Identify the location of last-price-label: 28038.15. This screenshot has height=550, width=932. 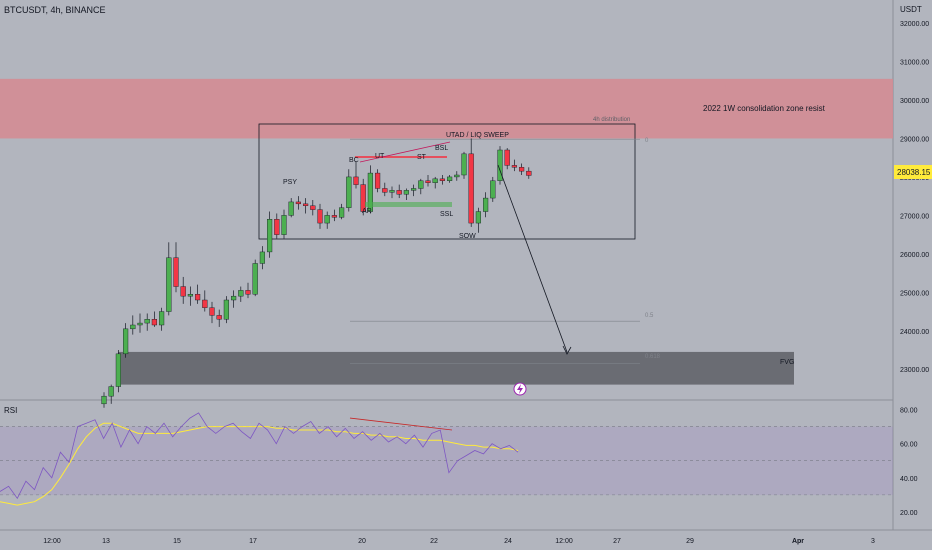
(914, 172).